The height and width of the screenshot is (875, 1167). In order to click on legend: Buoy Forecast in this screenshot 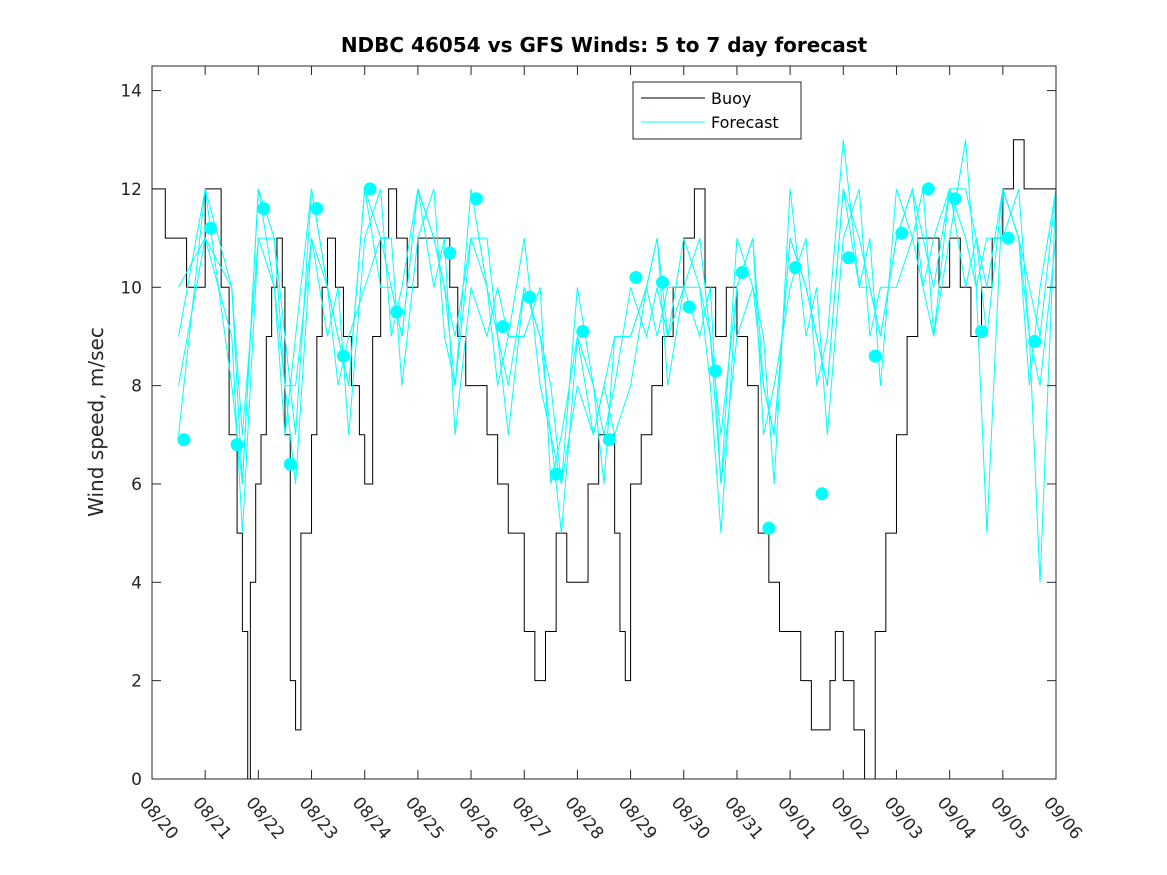, I will do `click(717, 110)`.